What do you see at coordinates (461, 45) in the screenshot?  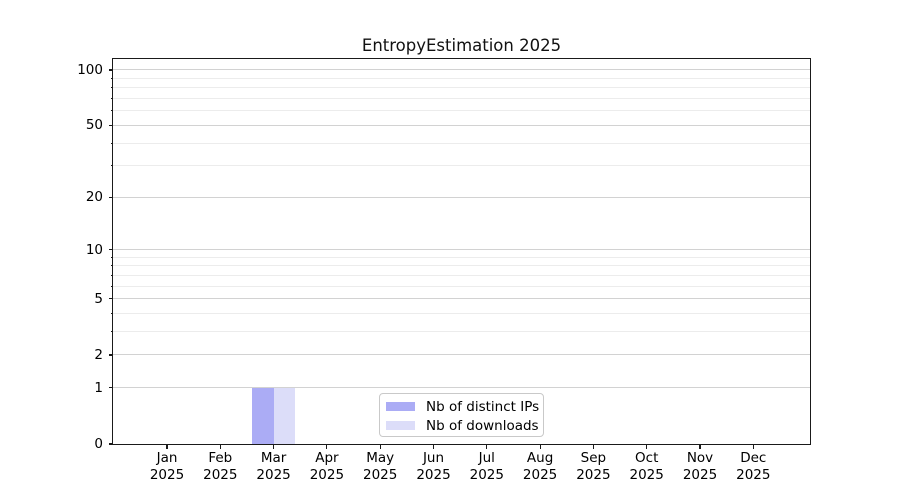 I see `chart-title: EntropyEstimation 2025` at bounding box center [461, 45].